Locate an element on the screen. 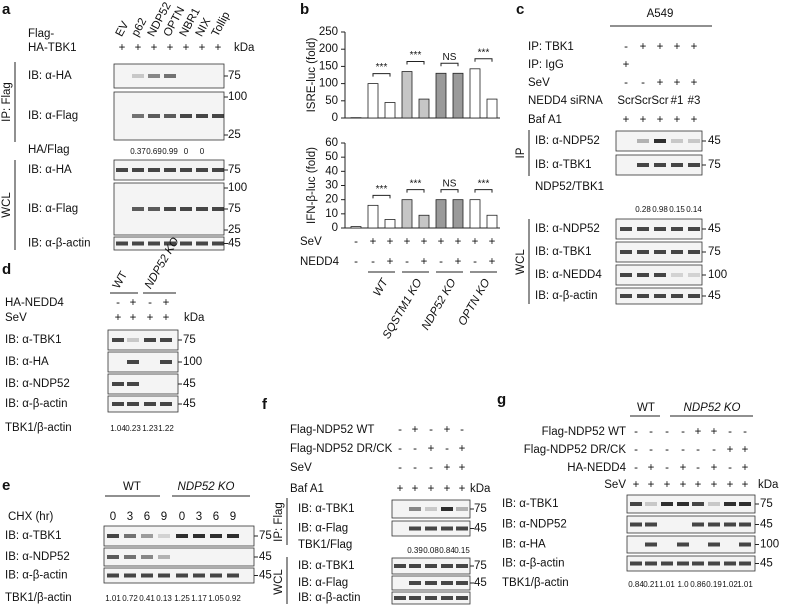 Image resolution: width=786 pixels, height=605 pixels. significance-bracket is located at coordinates (449, 191).